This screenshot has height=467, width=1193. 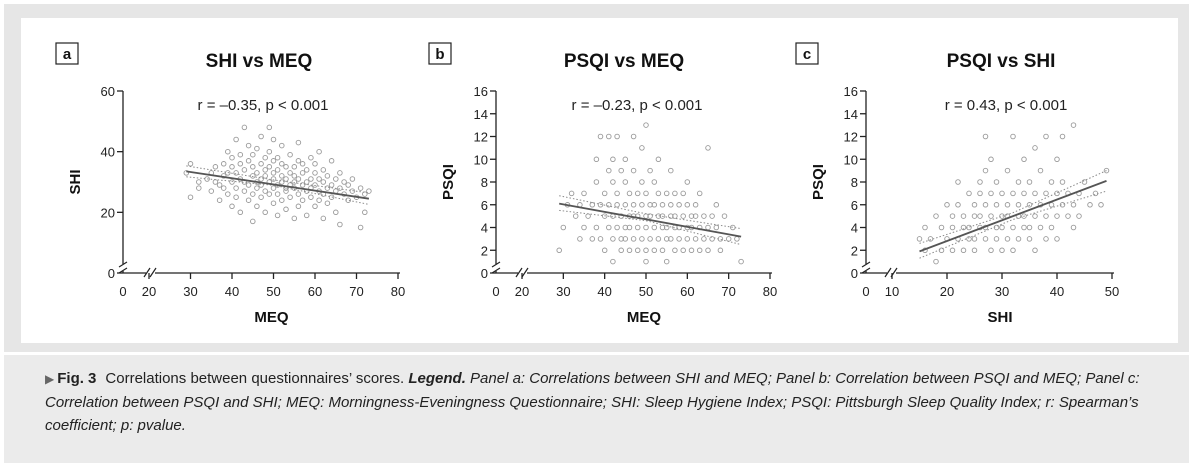 What do you see at coordinates (650, 227) in the screenshot?
I see `panel-b-ci-lower-line` at bounding box center [650, 227].